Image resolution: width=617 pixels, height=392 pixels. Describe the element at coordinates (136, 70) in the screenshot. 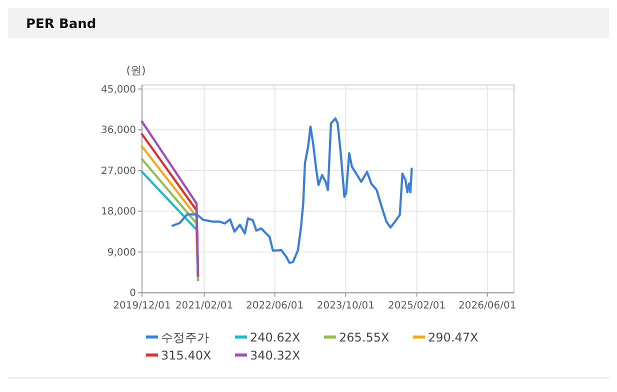

I see `ylabel: (원)` at that location.